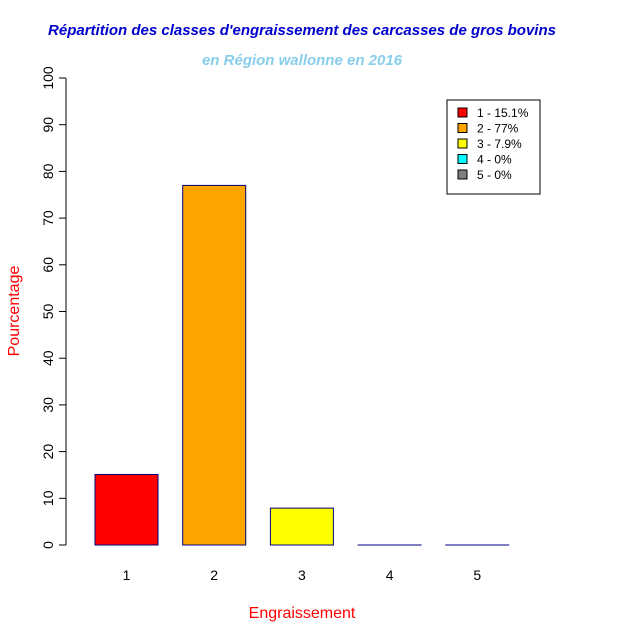  What do you see at coordinates (390, 575) in the screenshot?
I see `x-tick-label: 4` at bounding box center [390, 575].